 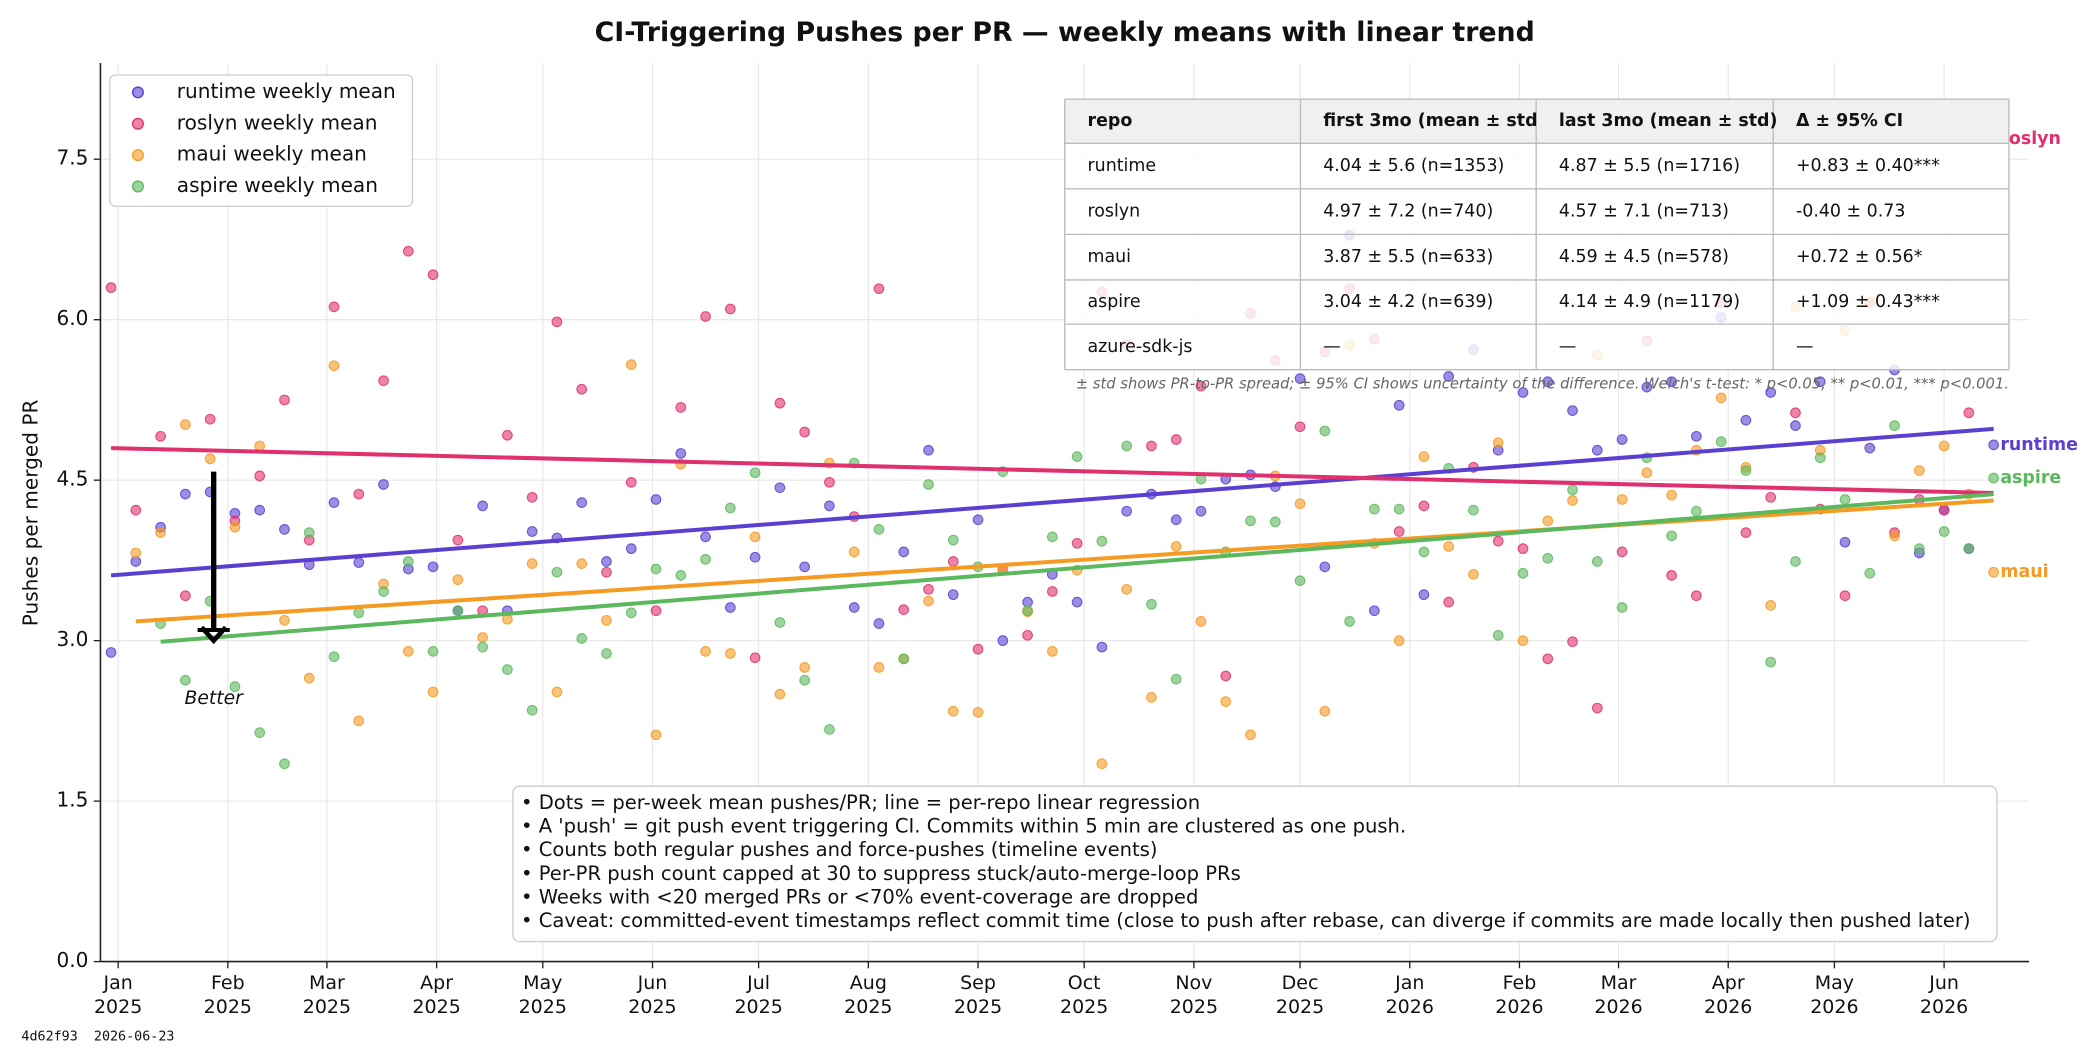 What do you see at coordinates (1140, 347) in the screenshot?
I see `table-cell: azure-sdk-js` at bounding box center [1140, 347].